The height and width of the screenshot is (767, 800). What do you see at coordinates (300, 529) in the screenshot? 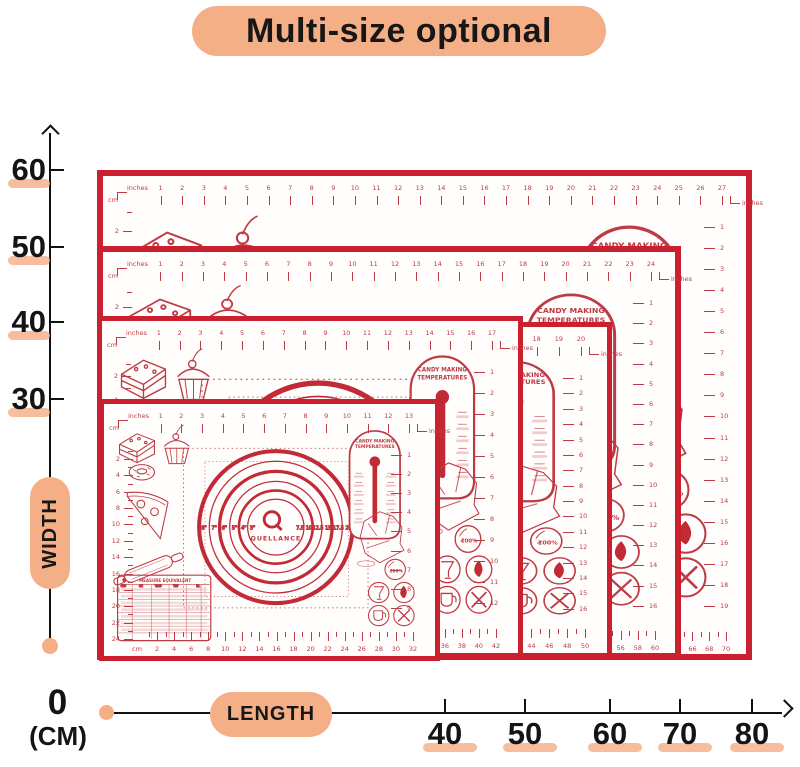
I see `svg-text: 7.5` at bounding box center [300, 529].